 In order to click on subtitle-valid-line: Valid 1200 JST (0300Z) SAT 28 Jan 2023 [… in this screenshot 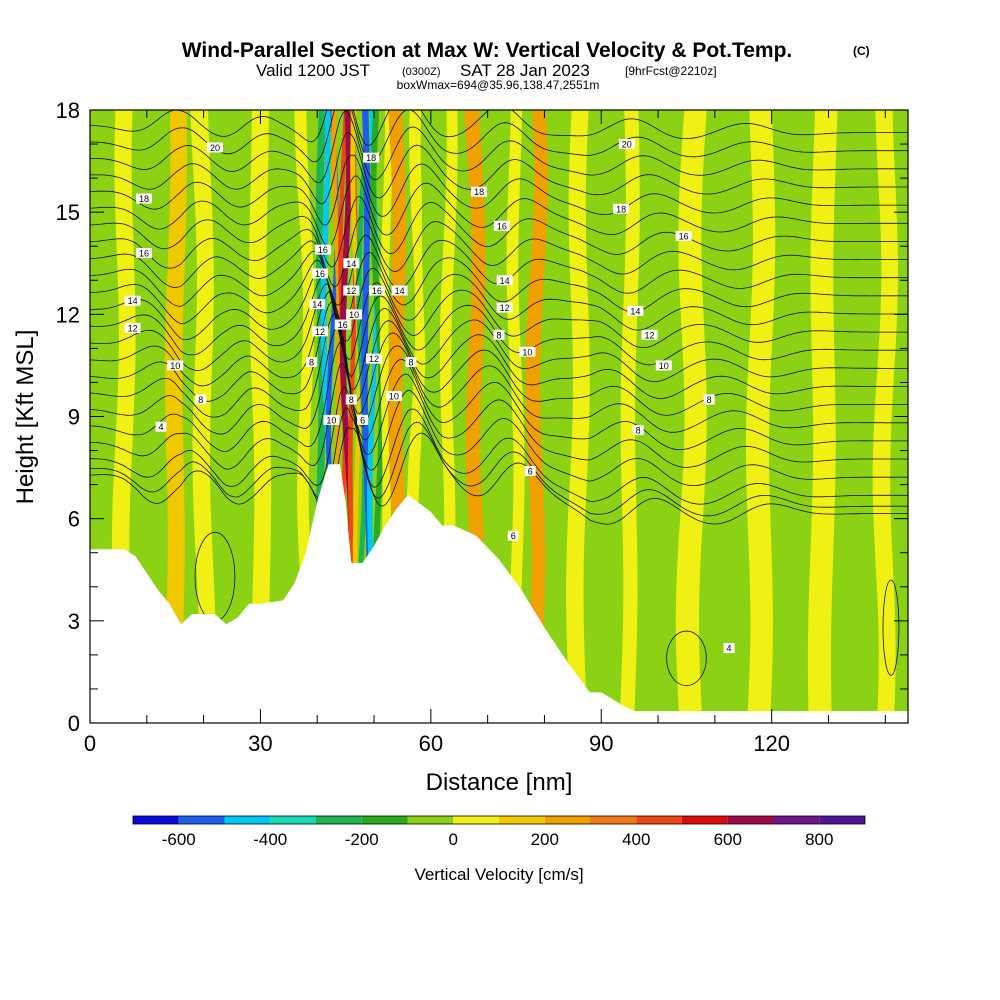, I will do `click(486, 70)`.